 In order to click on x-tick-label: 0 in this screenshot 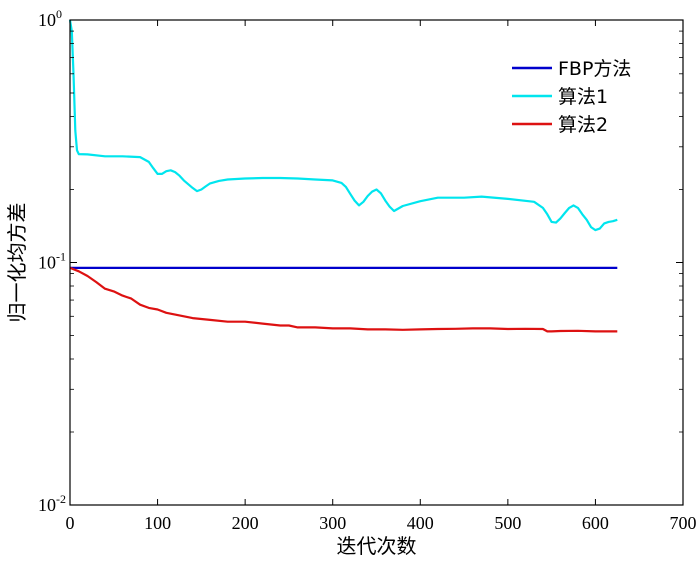, I will do `click(70, 523)`.